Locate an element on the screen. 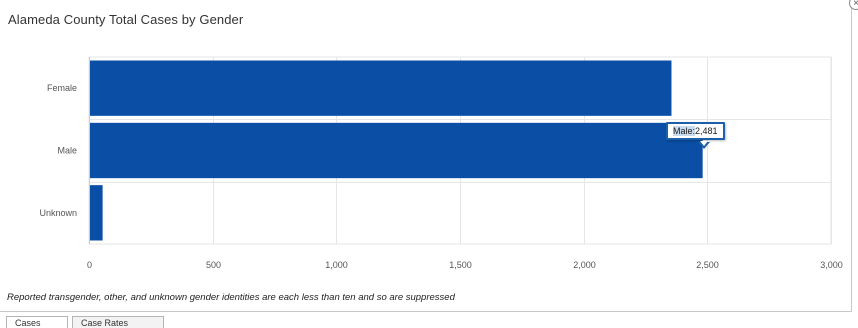 Image resolution: width=858 pixels, height=328 pixels. bar-male is located at coordinates (396, 150).